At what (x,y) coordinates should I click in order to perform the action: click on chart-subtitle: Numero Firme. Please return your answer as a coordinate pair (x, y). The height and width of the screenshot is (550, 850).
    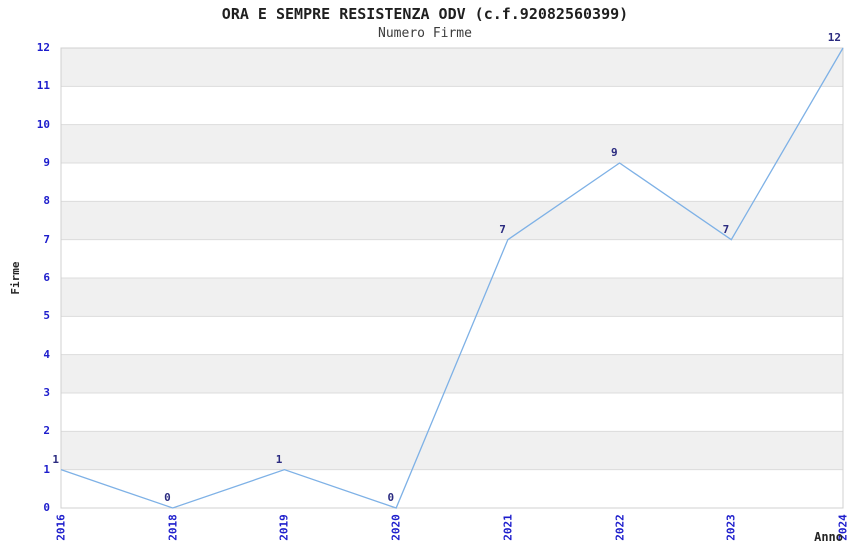
    Looking at the image, I should click on (425, 33).